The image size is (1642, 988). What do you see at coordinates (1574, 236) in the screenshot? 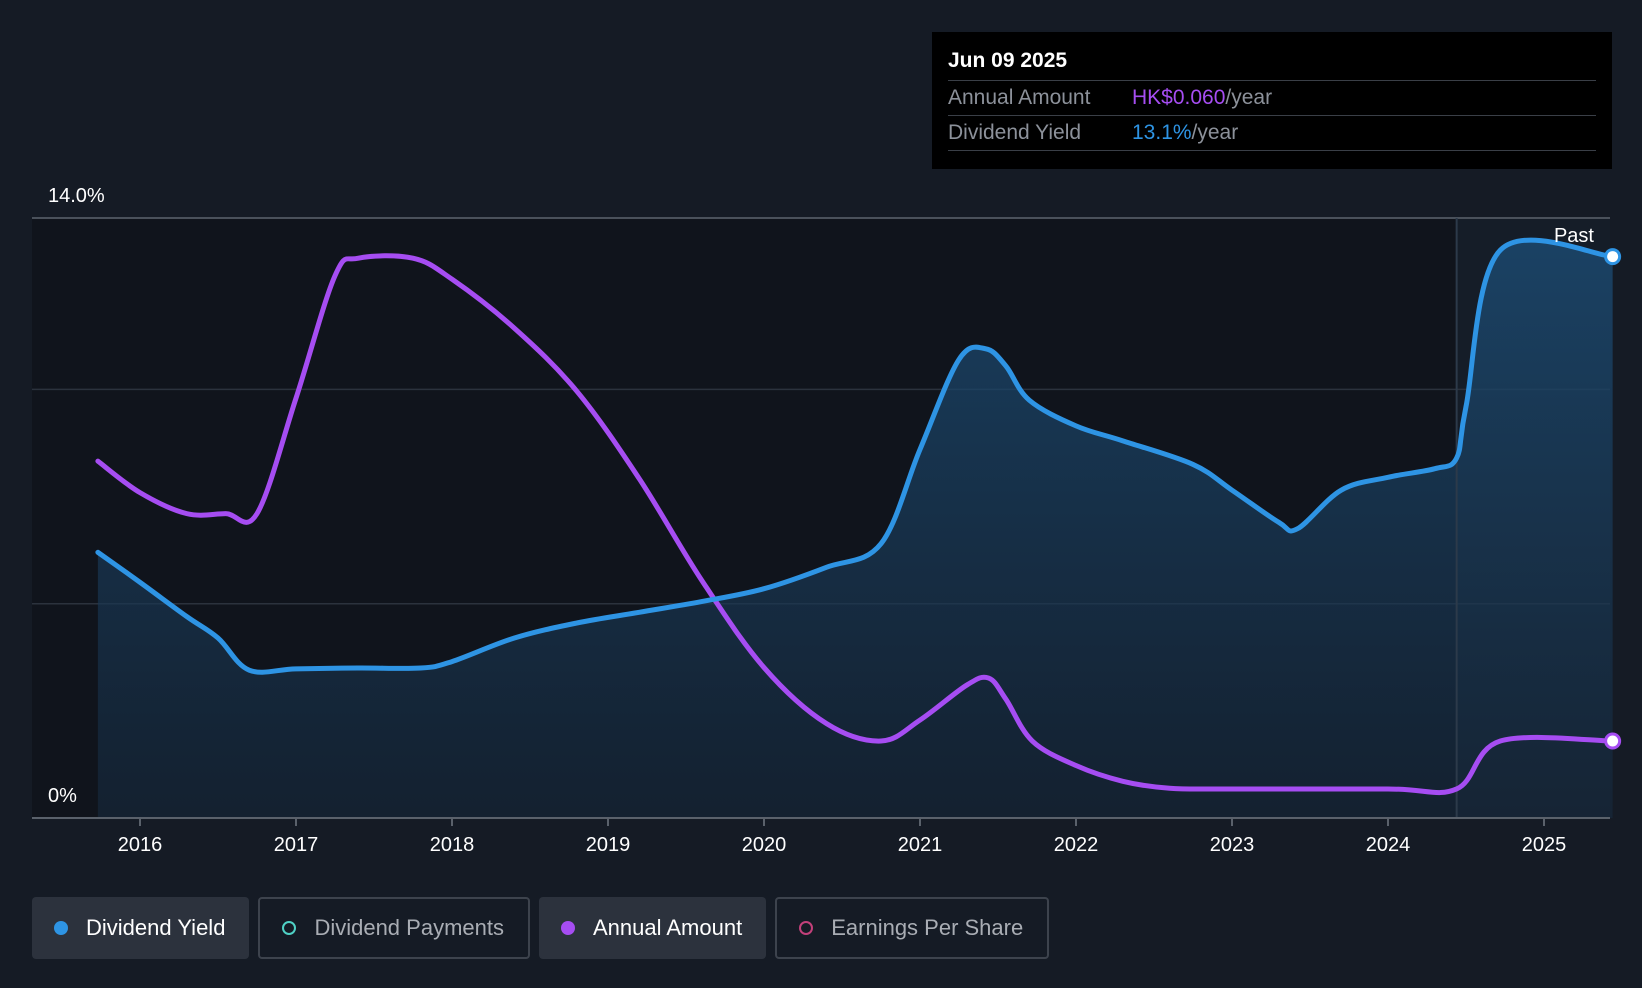
I see `past-label: Past` at bounding box center [1574, 236].